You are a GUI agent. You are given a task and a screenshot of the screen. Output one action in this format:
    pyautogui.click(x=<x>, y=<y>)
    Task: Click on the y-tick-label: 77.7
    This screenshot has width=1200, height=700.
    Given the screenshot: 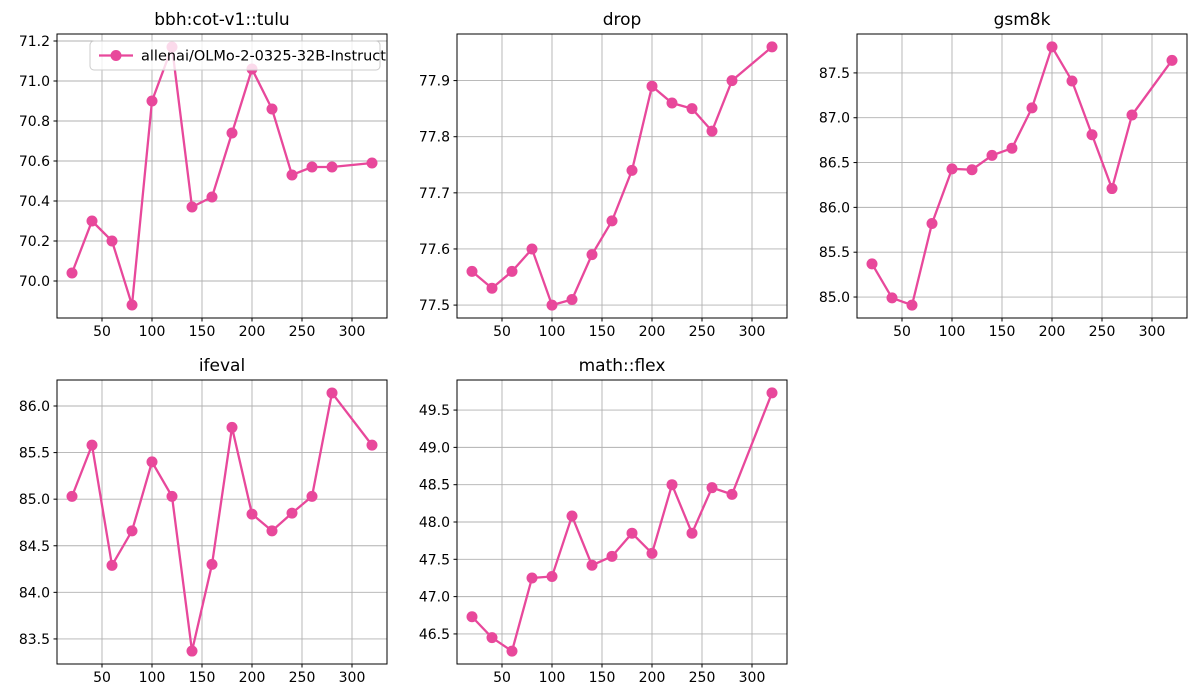 What is the action you would take?
    pyautogui.click(x=434, y=194)
    